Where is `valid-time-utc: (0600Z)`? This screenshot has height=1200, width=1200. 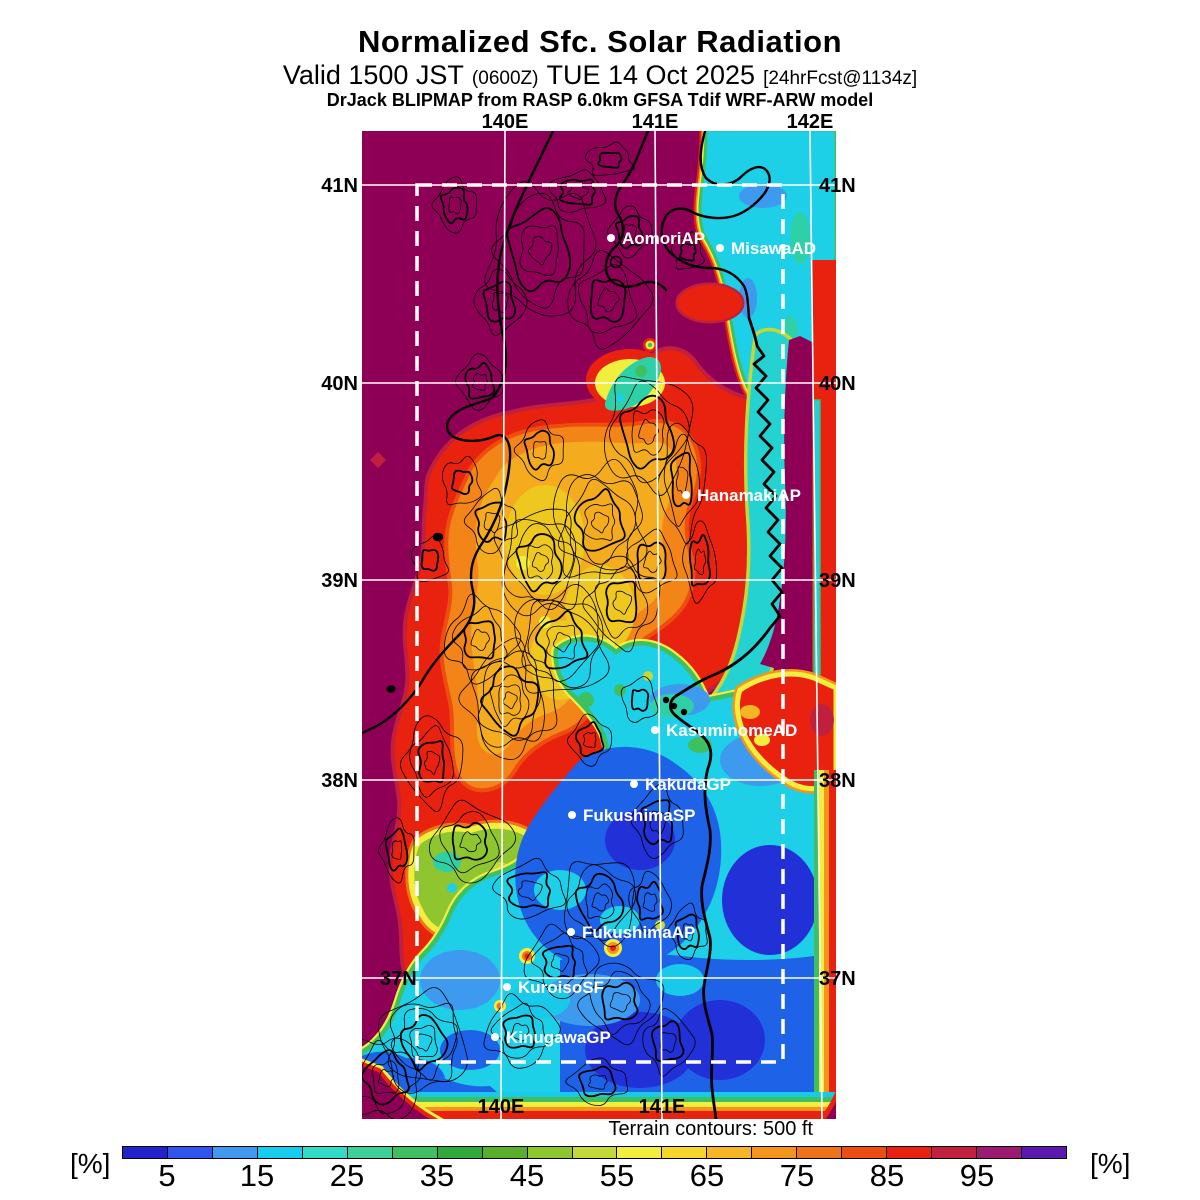
valid-time-utc: (0600Z) is located at coordinates (505, 78).